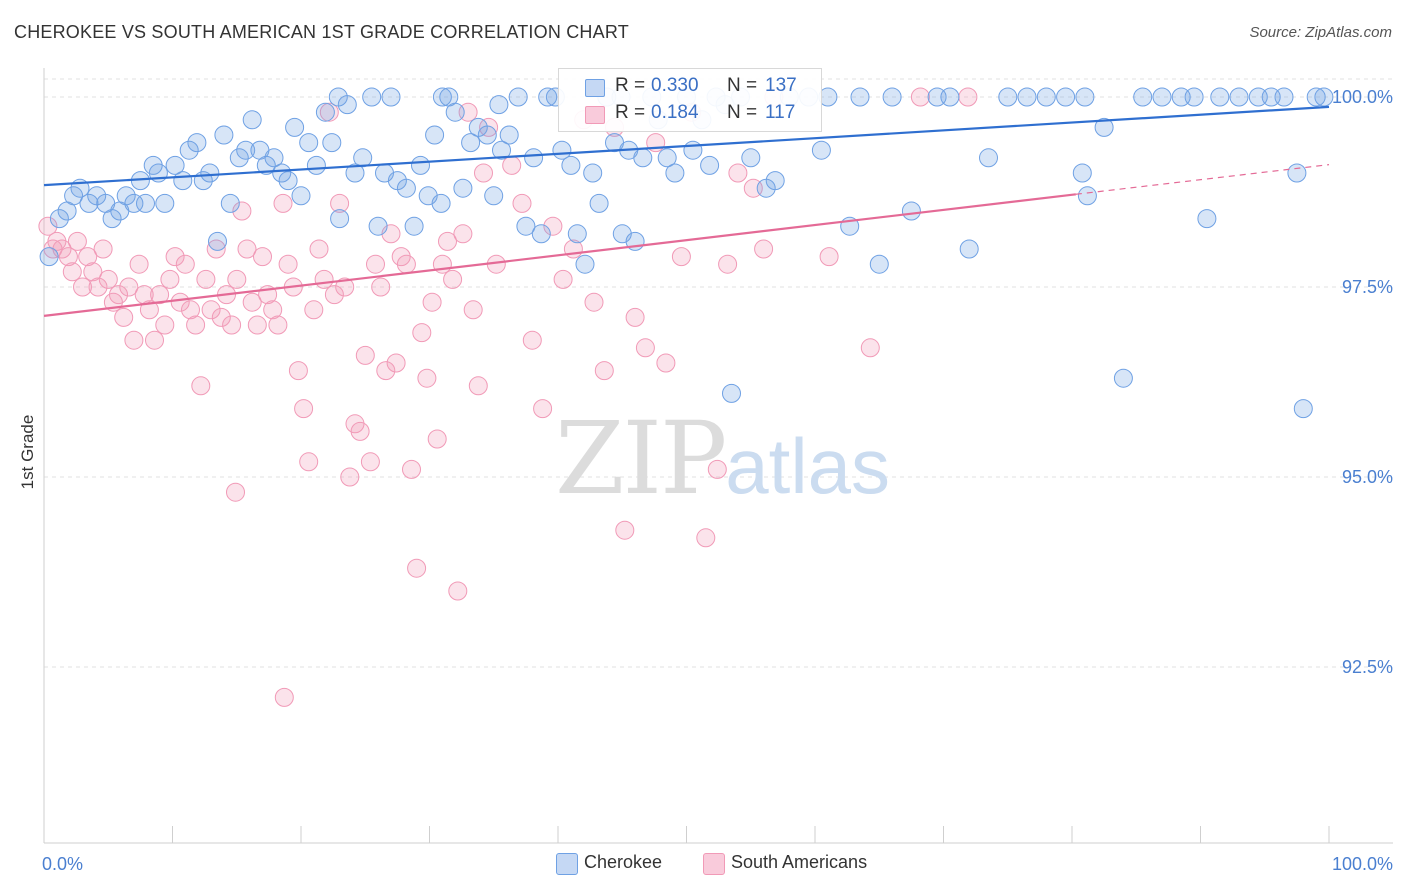 This screenshot has width=1406, height=892. What do you see at coordinates (1202, 179) in the screenshot?
I see `south-americans-trend-extension` at bounding box center [1202, 179].